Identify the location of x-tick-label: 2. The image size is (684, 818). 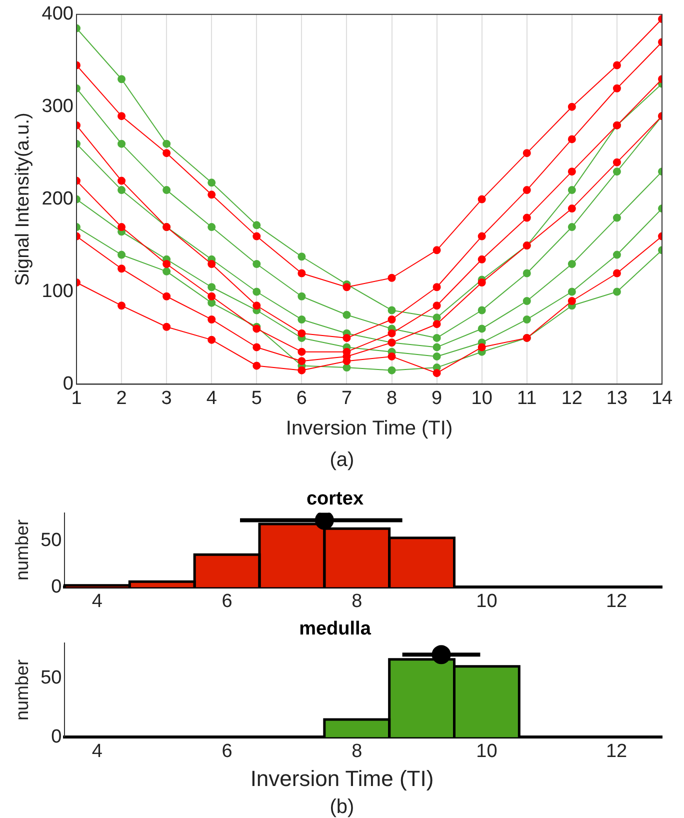
(121, 398).